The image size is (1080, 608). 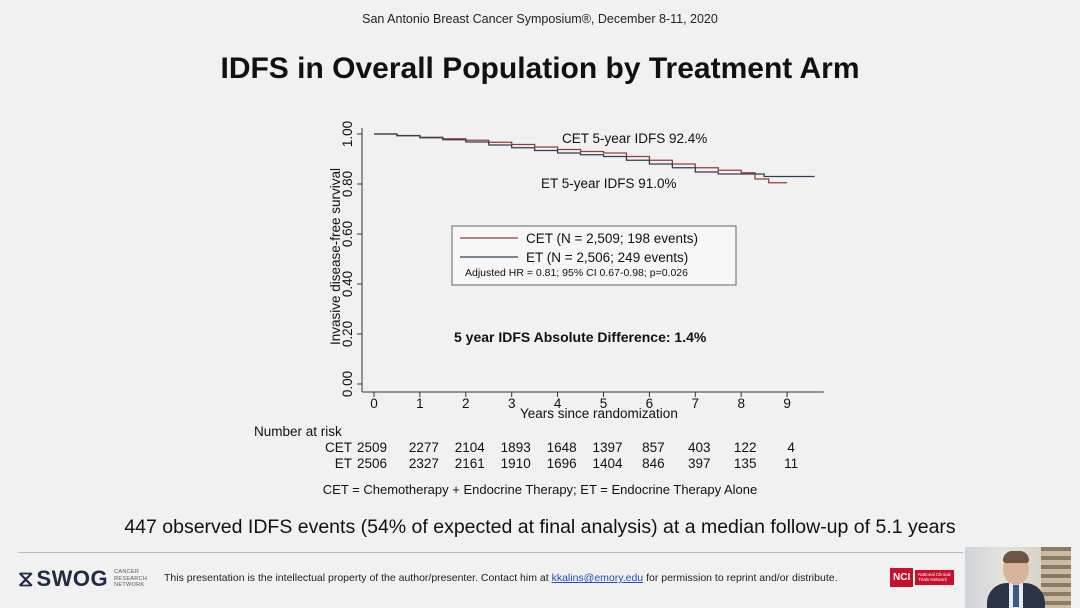 I want to click on risk-cell: 11, so click(x=791, y=463).